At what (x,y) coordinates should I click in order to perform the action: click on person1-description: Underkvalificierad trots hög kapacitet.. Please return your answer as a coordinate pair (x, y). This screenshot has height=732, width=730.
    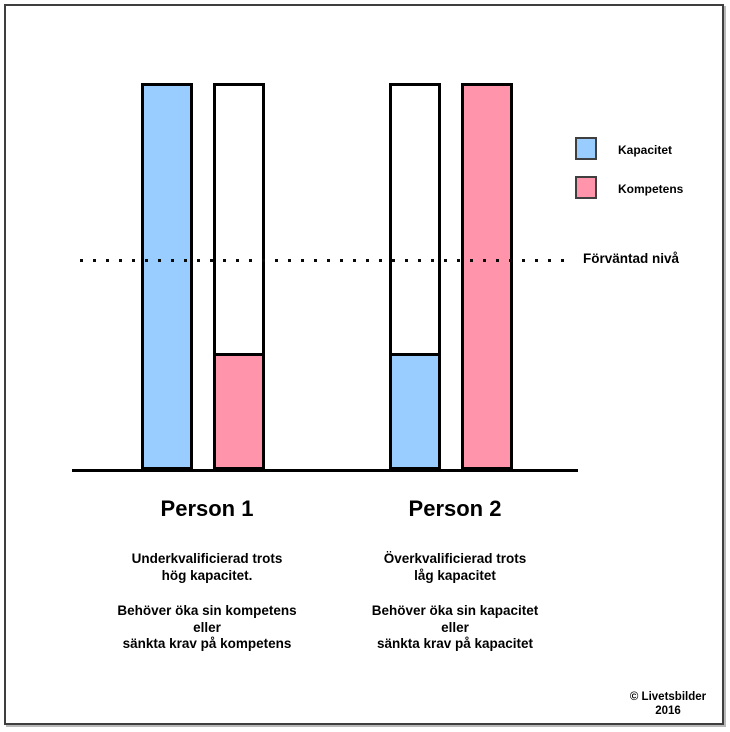
    Looking at the image, I should click on (207, 567).